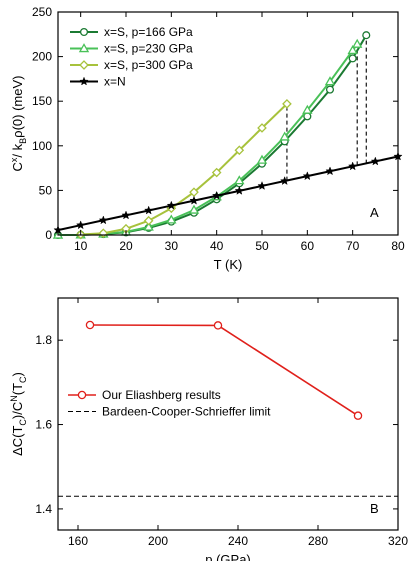 This screenshot has width=415, height=561. I want to click on y-tick-label: 150, so click(42, 101).